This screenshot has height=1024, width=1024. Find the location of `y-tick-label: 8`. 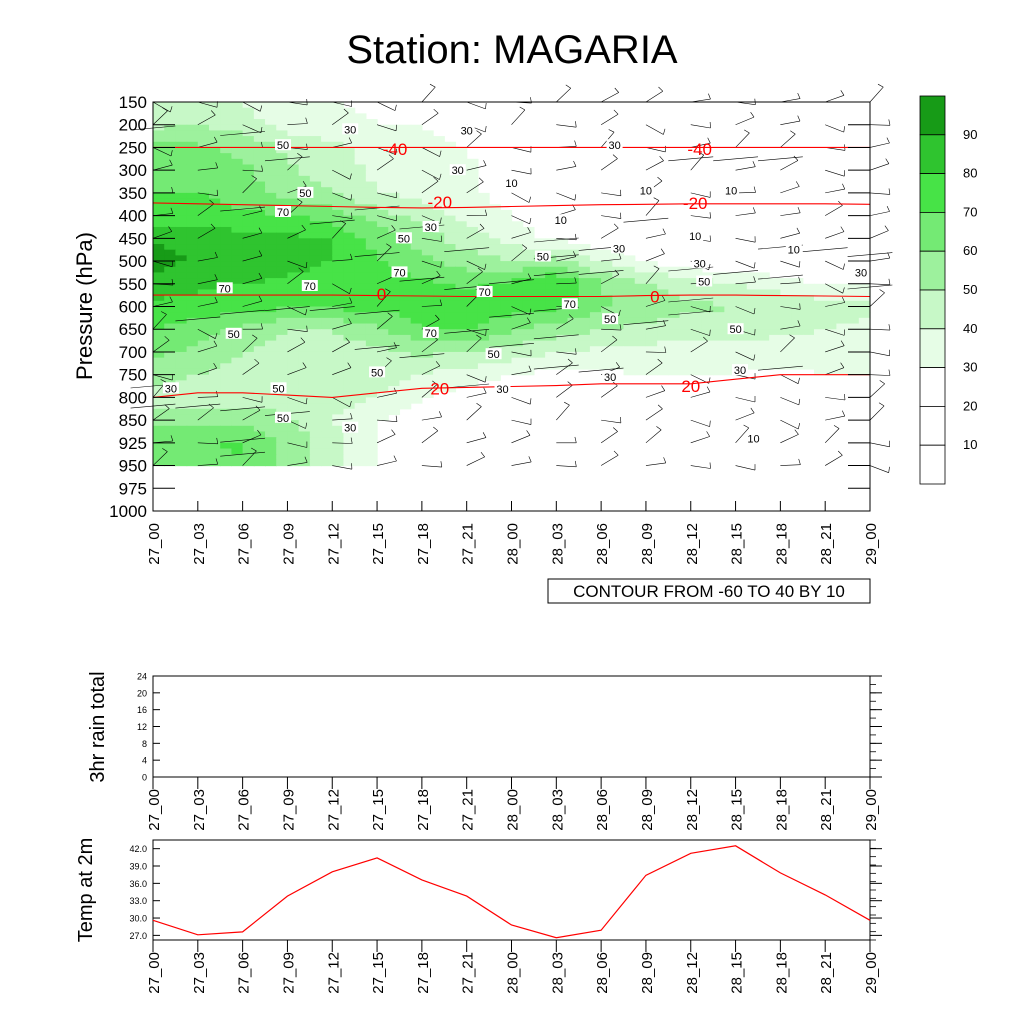

y-tick-label: 8 is located at coordinates (144, 744).